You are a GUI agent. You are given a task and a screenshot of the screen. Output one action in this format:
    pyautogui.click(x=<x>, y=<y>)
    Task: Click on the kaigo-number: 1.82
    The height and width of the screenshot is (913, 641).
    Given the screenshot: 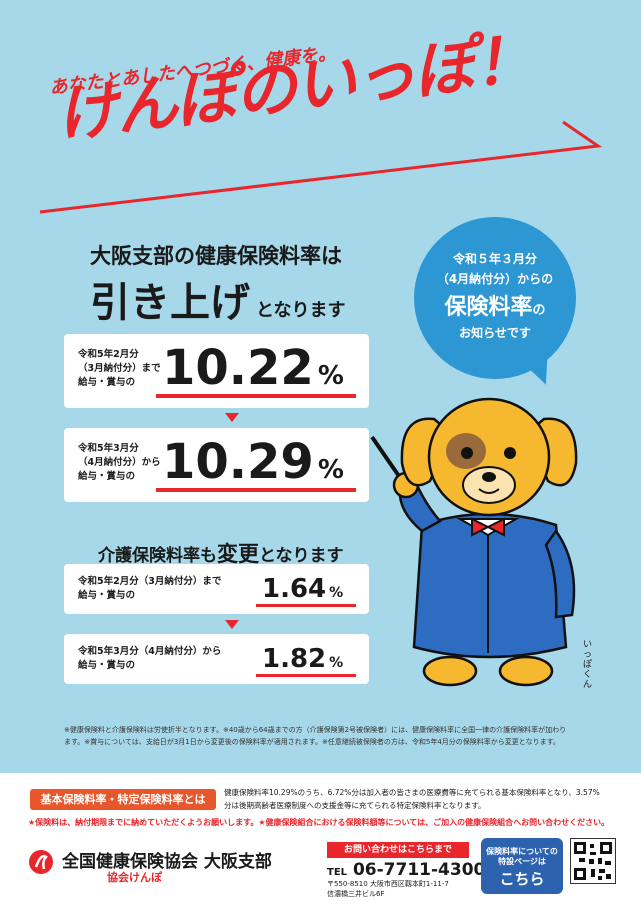 What is the action you would take?
    pyautogui.click(x=294, y=659)
    